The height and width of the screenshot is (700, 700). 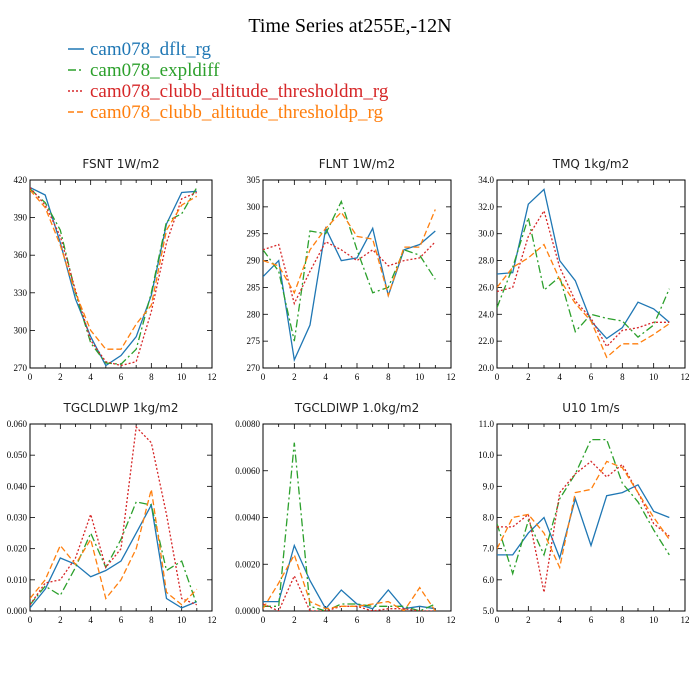 I want to click on y-tick-label: 11.0, so click(x=487, y=424).